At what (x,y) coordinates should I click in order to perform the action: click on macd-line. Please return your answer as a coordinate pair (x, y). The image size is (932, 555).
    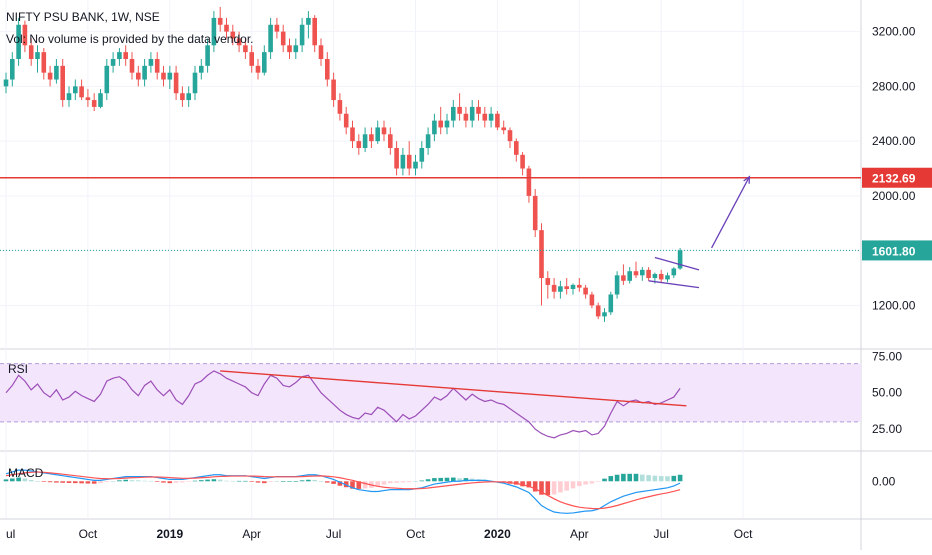
    Looking at the image, I should click on (343, 491).